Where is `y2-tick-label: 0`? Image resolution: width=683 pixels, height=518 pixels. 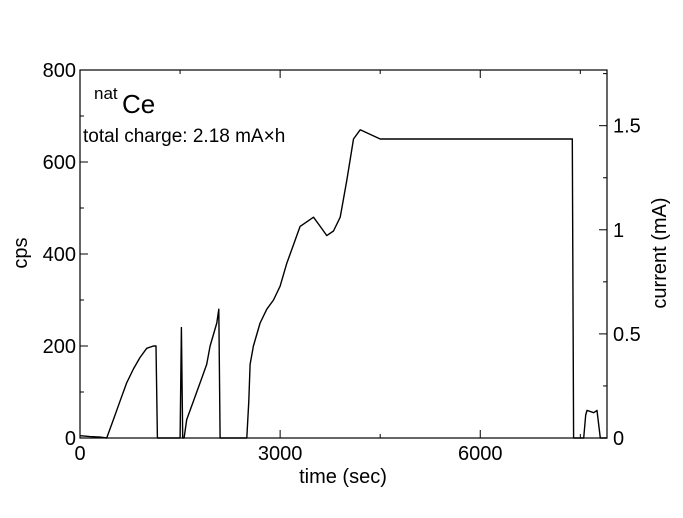
y2-tick-label: 0 is located at coordinates (618, 439).